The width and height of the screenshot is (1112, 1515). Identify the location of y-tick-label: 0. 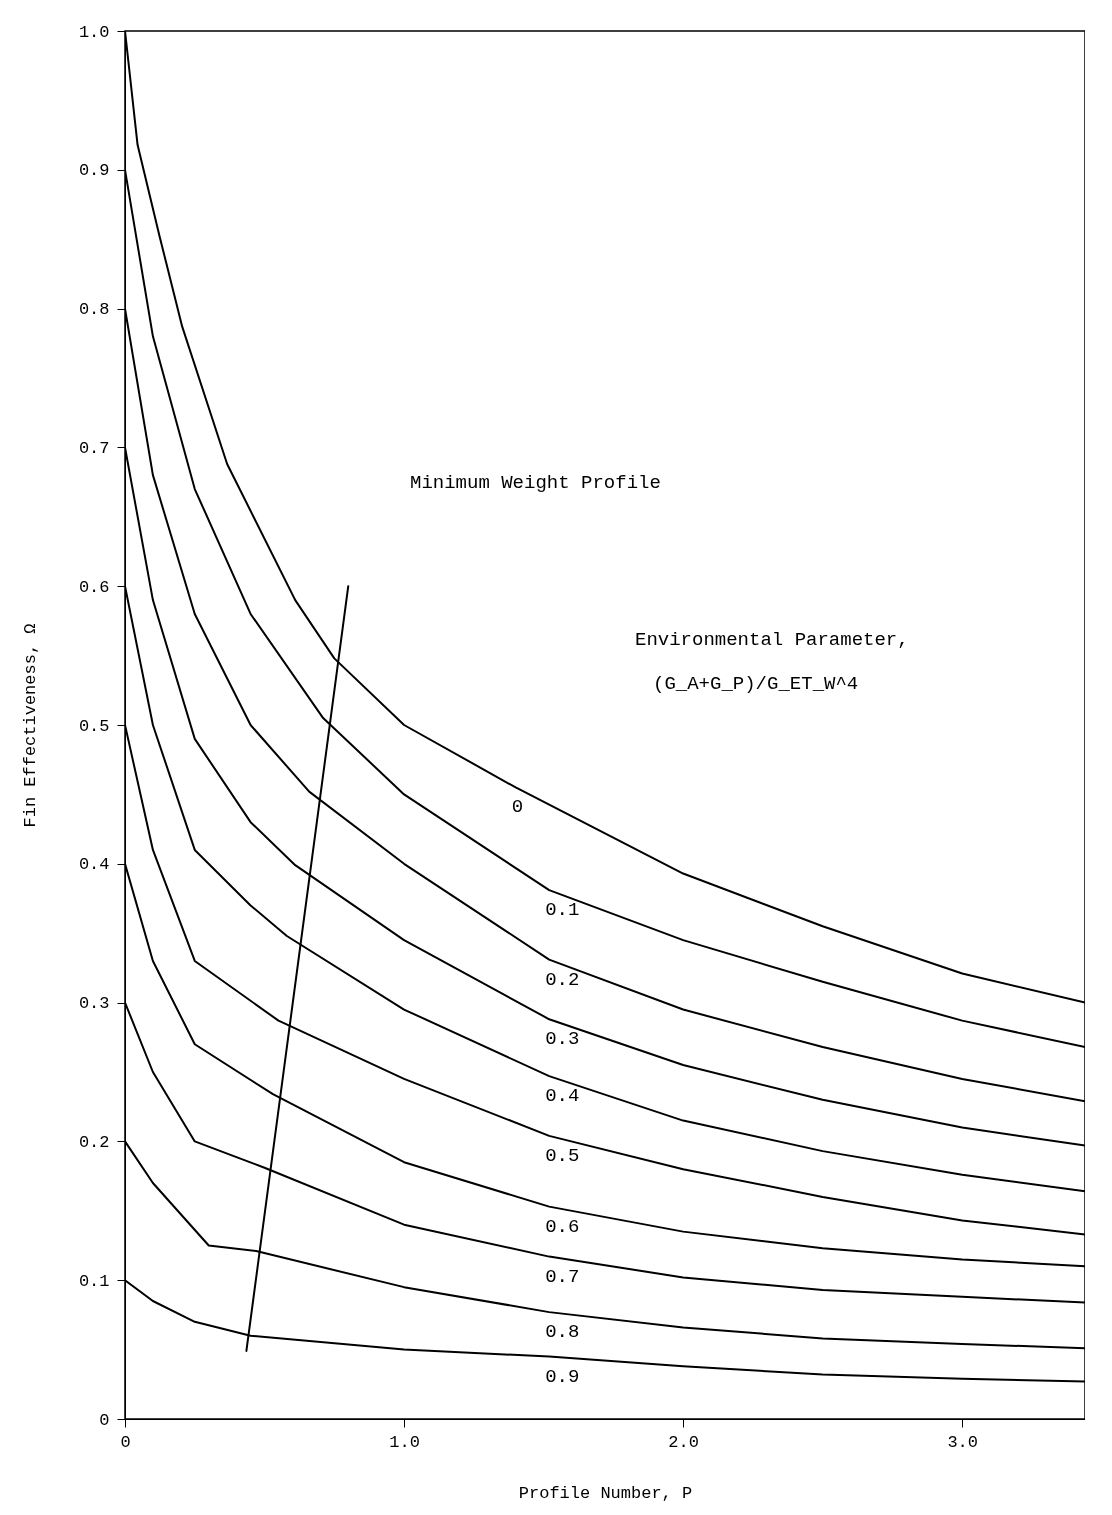
(104, 1420).